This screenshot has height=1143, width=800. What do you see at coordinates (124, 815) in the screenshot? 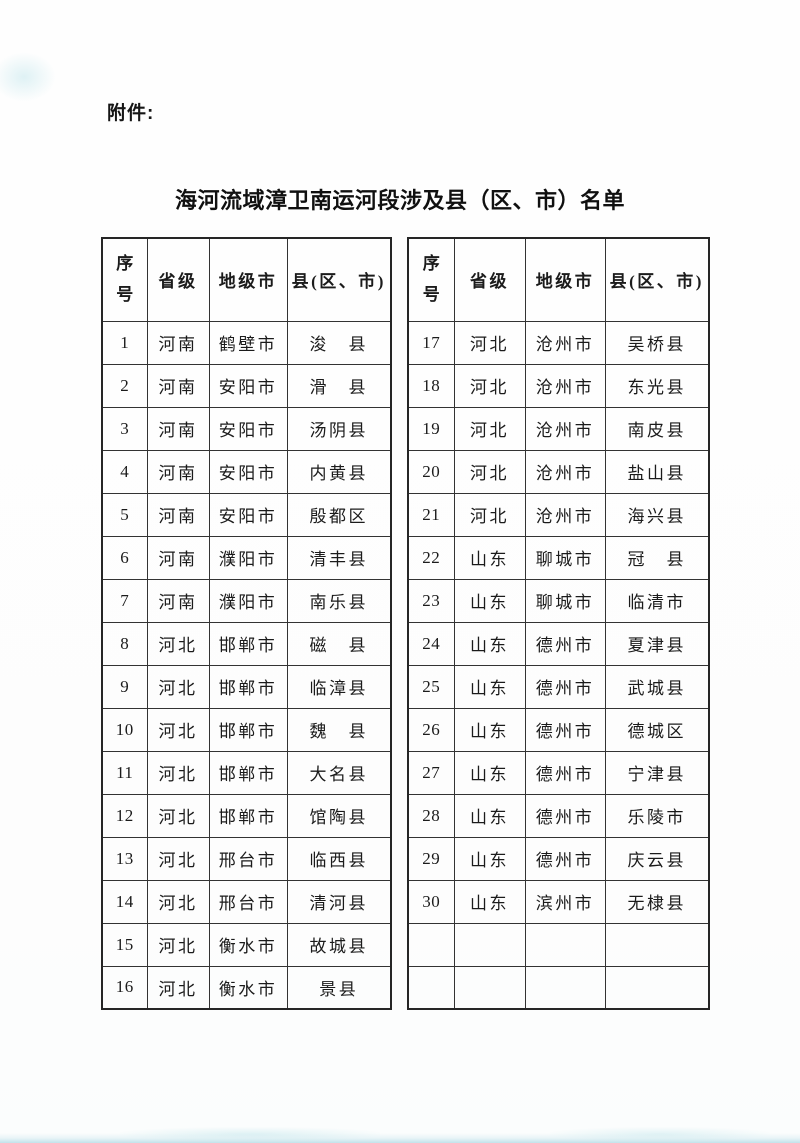
I see `cell-seq: 12` at bounding box center [124, 815].